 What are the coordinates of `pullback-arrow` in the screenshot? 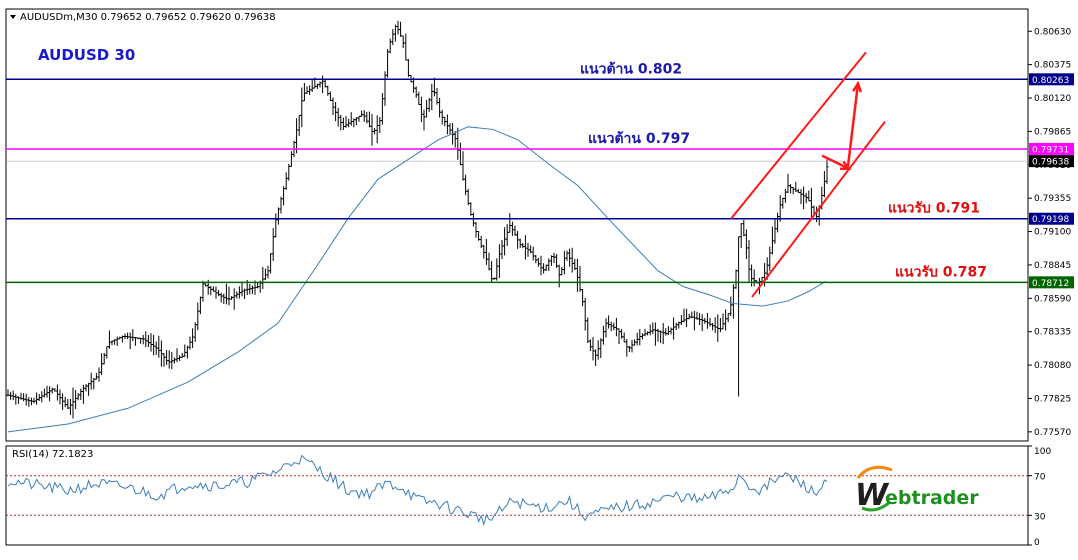 It's located at (836, 162).